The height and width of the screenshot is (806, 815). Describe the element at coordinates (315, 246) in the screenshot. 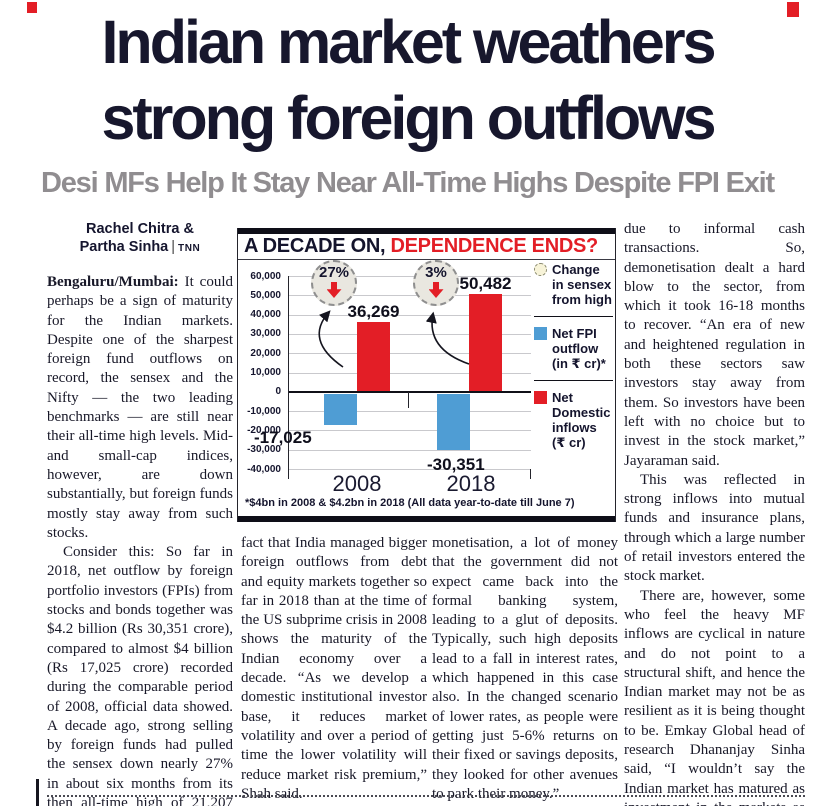

I see `chart-title-dark: A DECADE ON,` at that location.